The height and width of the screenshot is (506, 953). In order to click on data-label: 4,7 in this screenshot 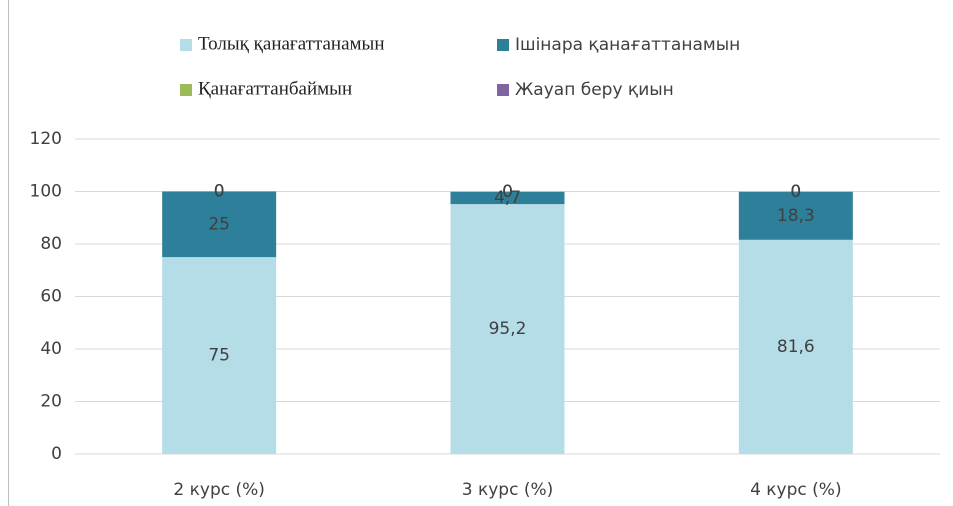, I will do `click(507, 198)`.